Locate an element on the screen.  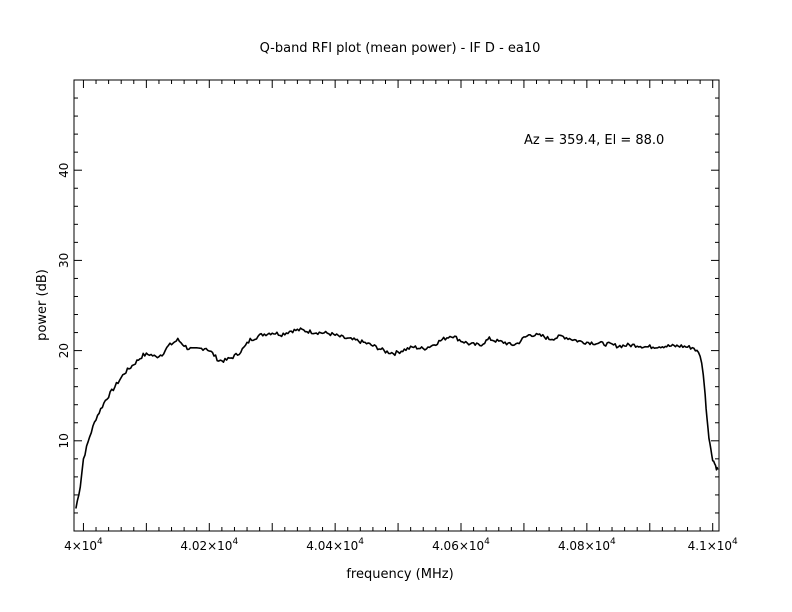
y-tick-label: 40 is located at coordinates (64, 170).